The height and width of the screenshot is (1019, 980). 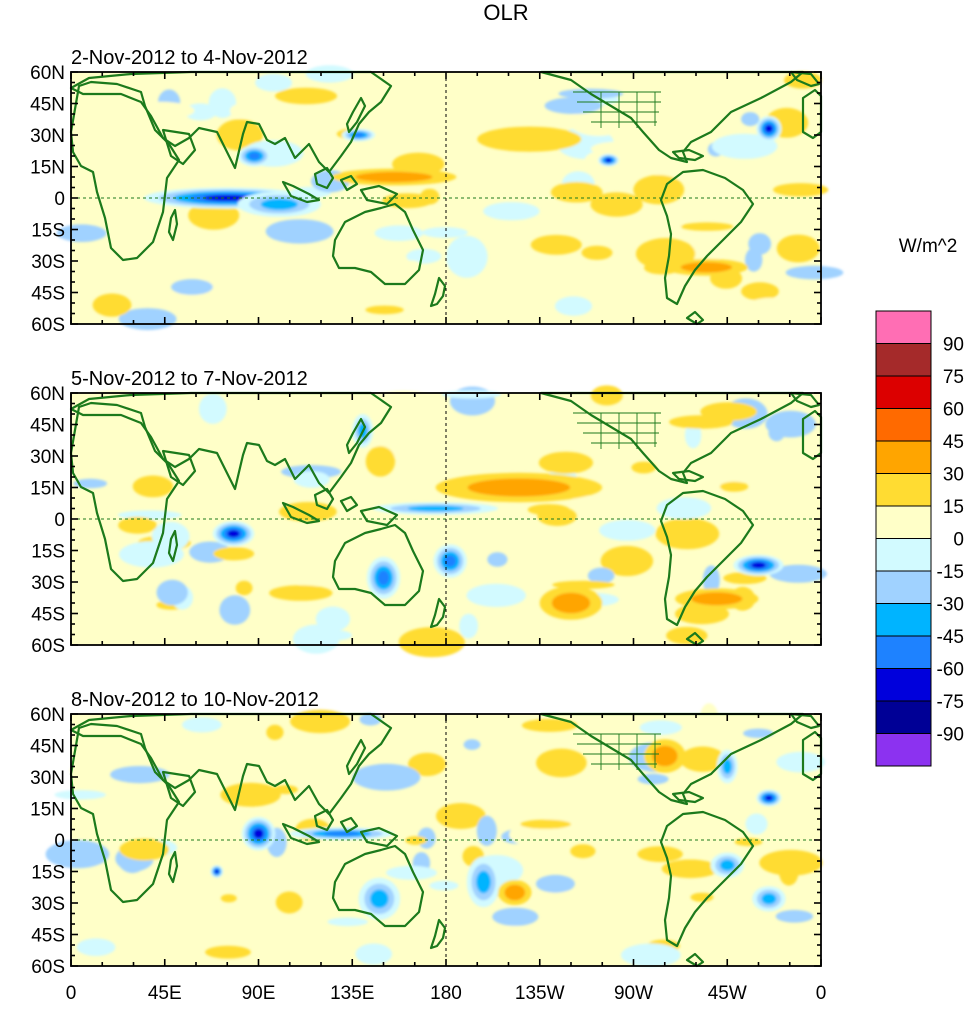 I want to click on panel-date-label: 5-Nov-2012 to 7-Nov-2012, so click(x=189, y=379).